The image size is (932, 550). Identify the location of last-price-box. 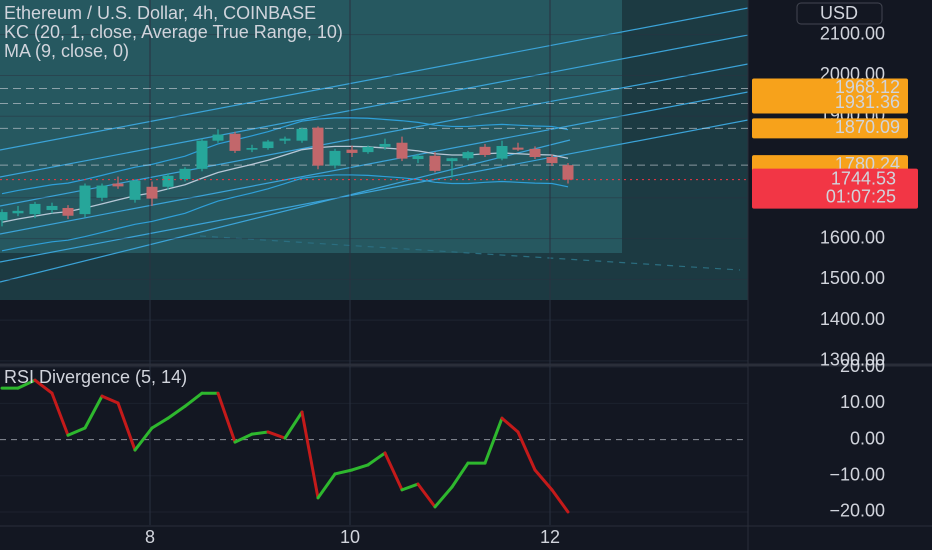
(835, 188).